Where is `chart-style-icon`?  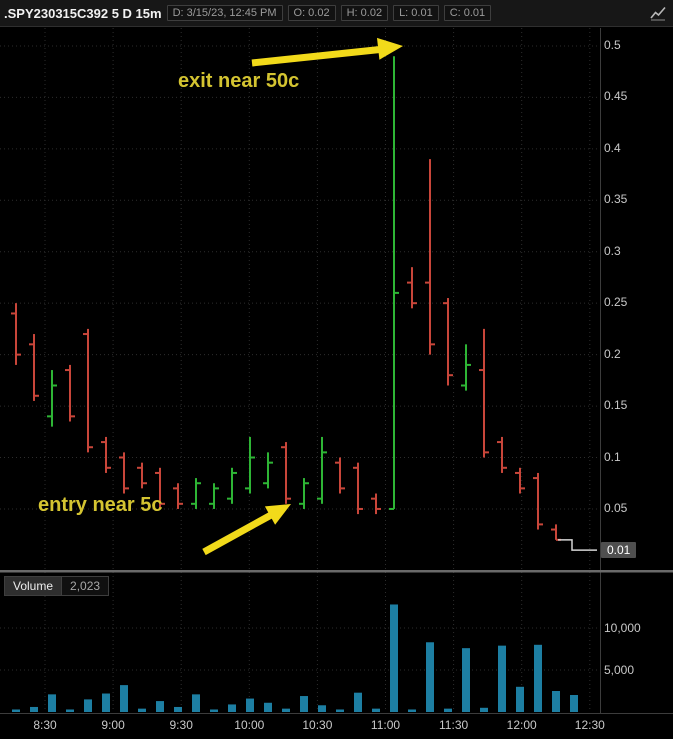 chart-style-icon is located at coordinates (658, 13).